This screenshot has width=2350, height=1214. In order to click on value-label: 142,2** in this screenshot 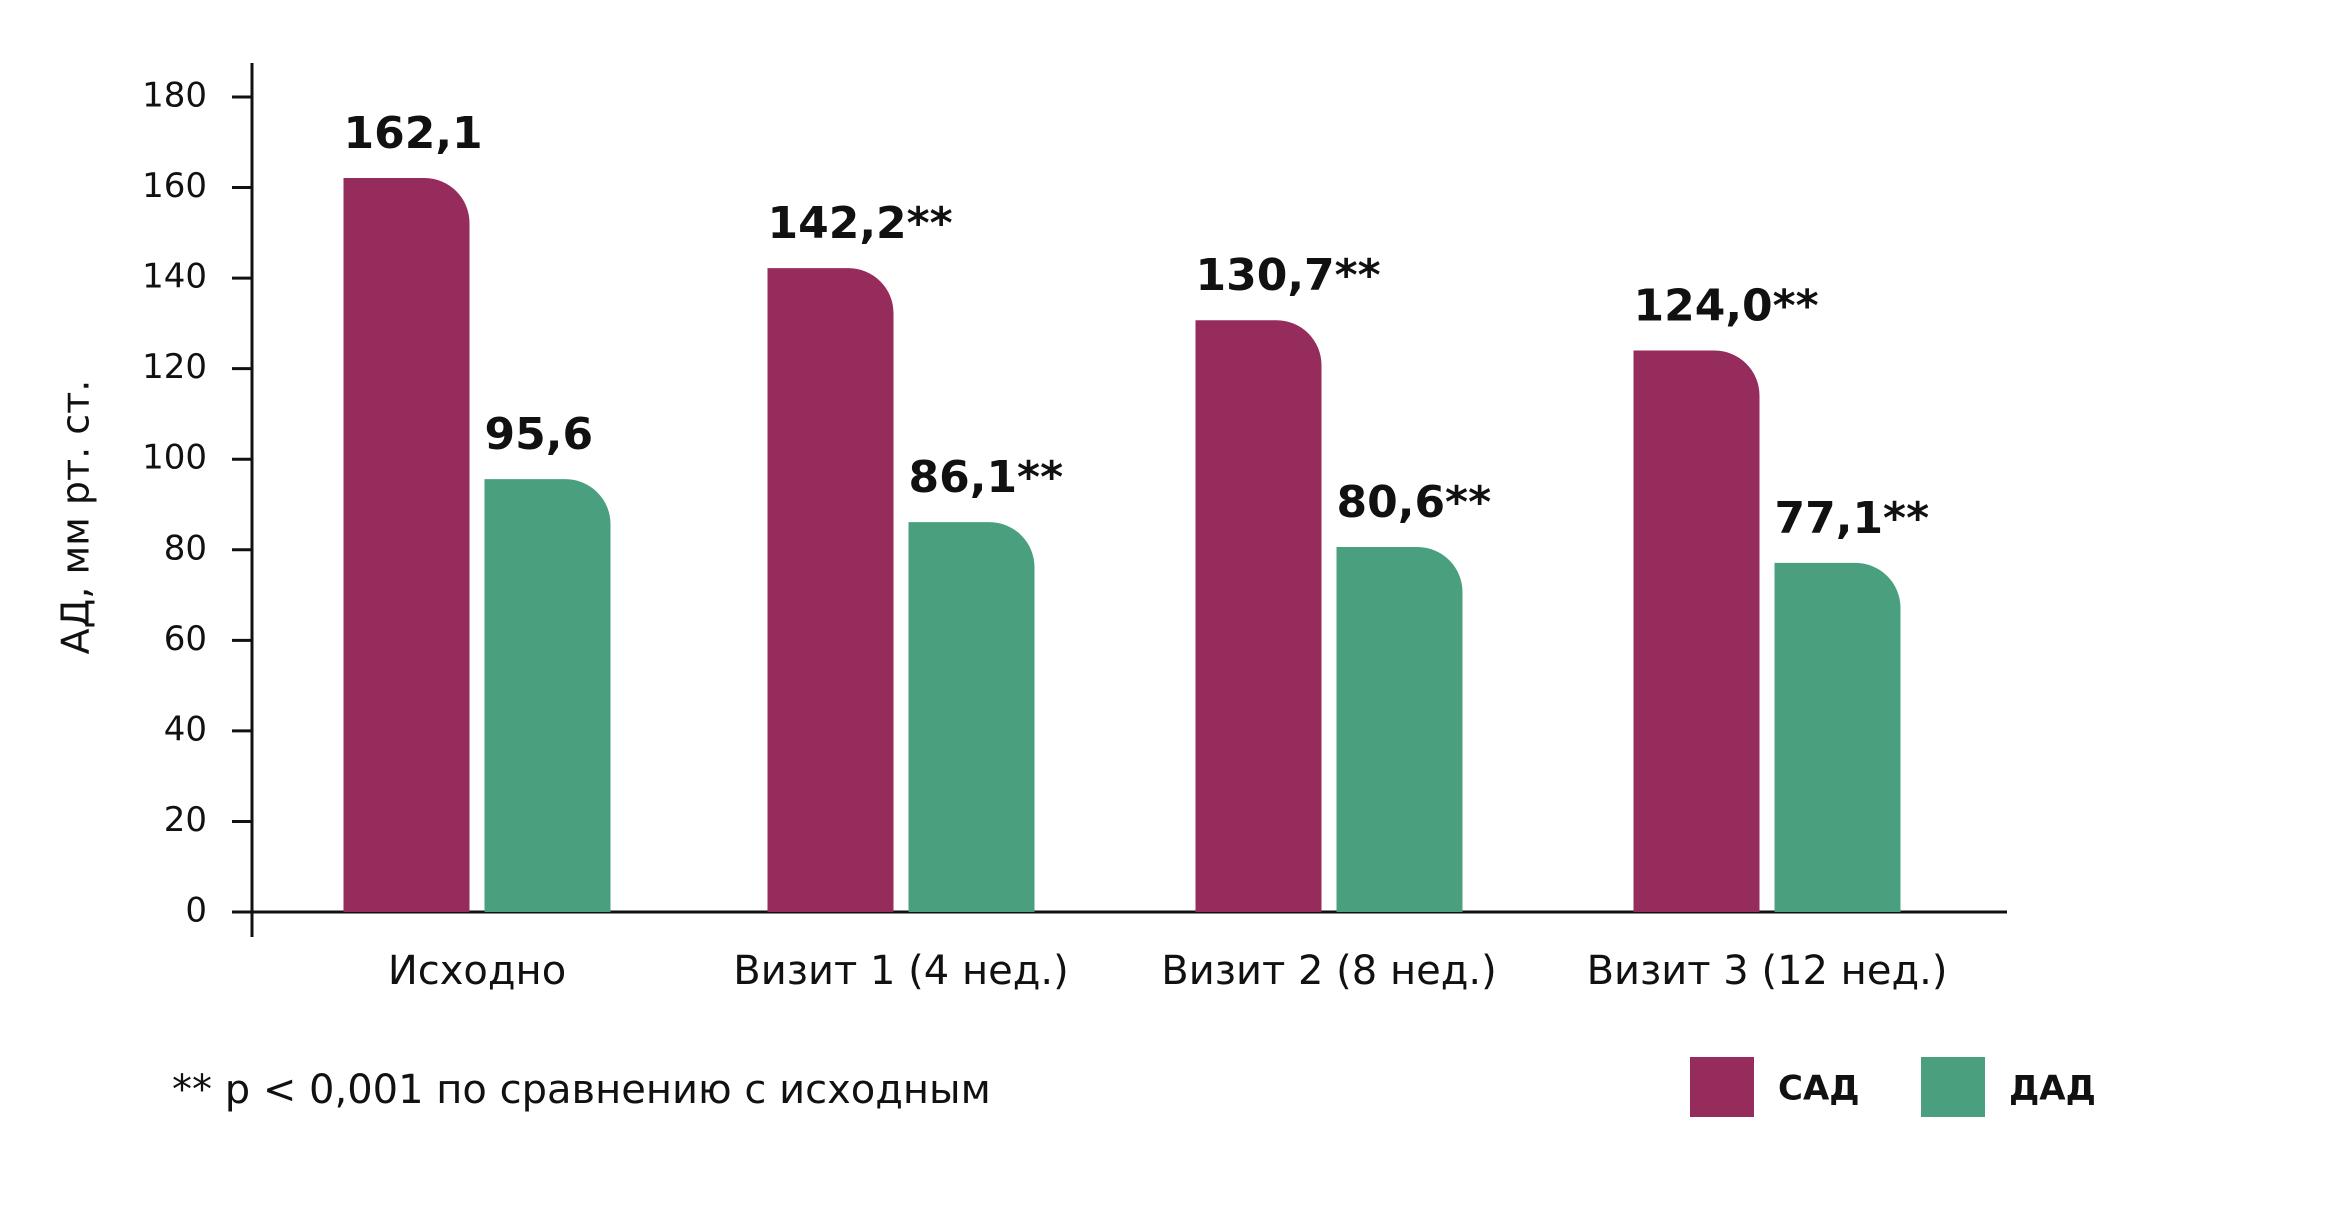, I will do `click(860, 223)`.